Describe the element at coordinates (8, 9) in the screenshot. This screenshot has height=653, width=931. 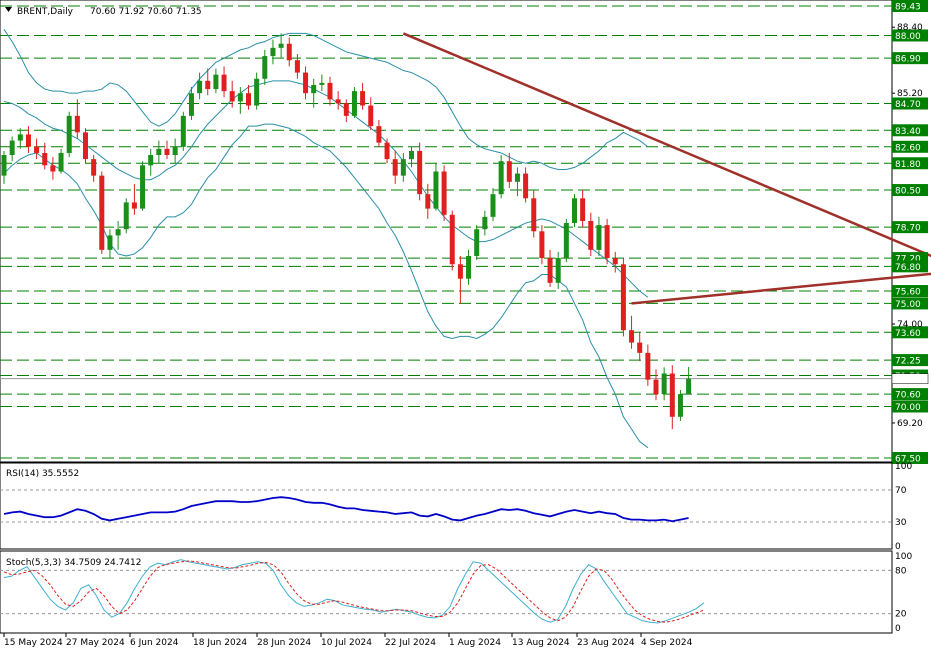
I see `collapse-triangle-icon` at that location.